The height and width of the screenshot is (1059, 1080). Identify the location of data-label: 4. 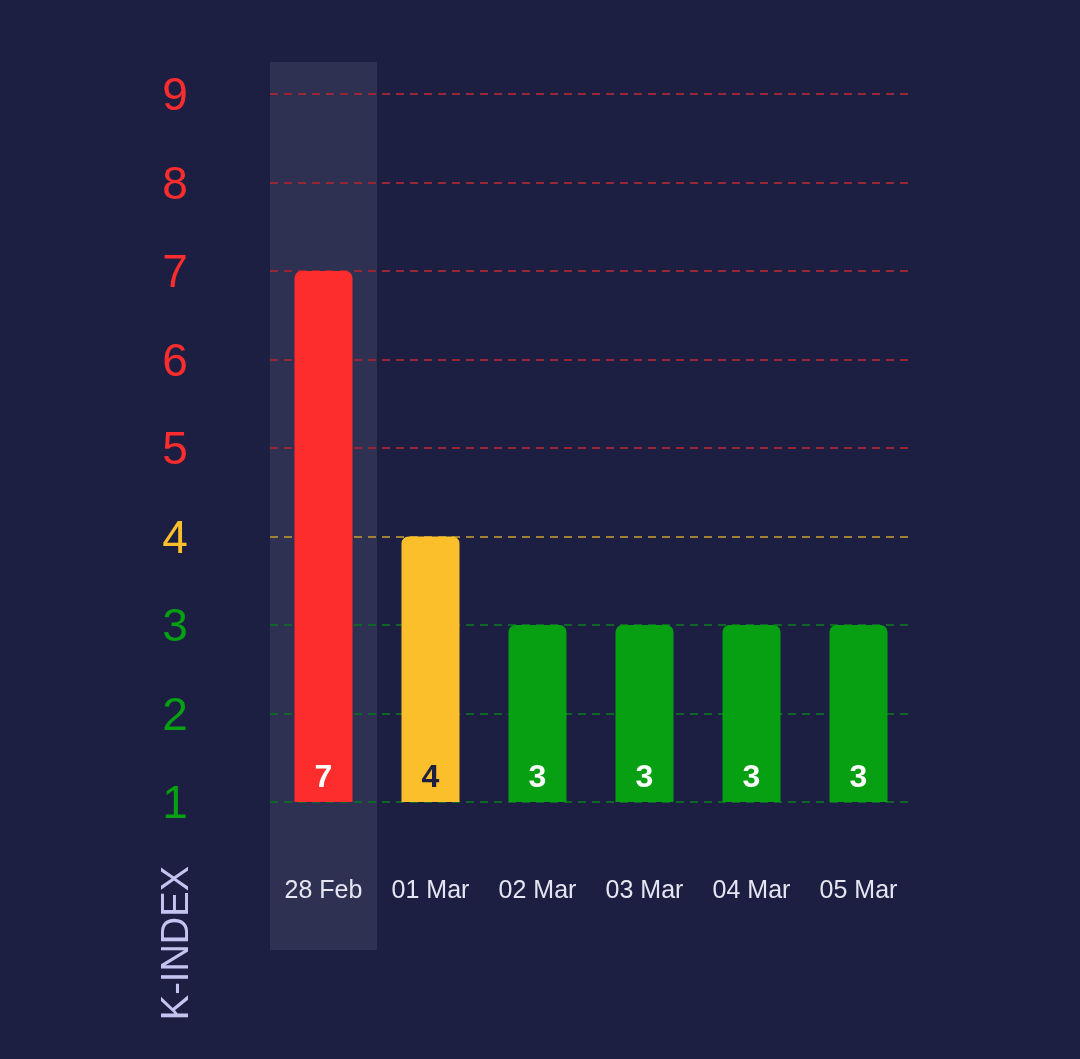
(430, 776).